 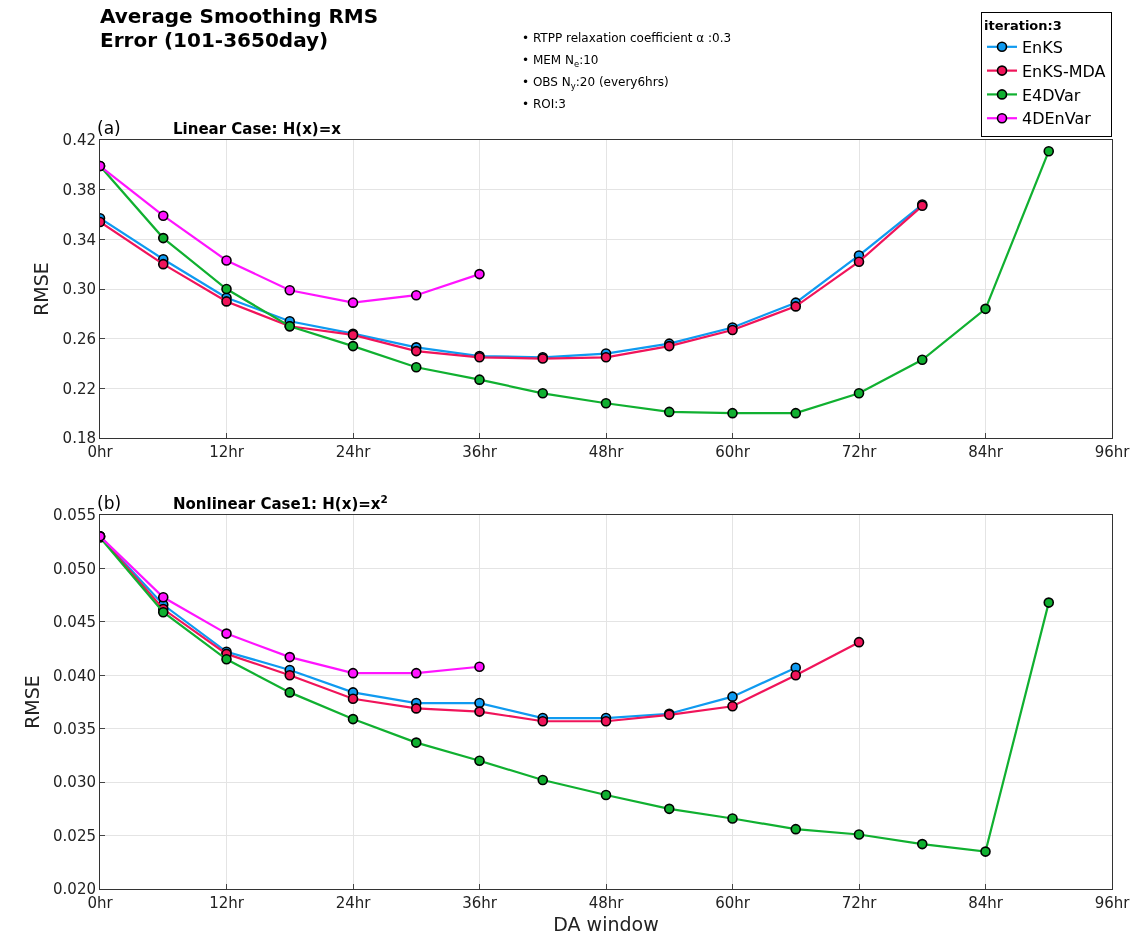 I want to click on x-axis-title: DA window, so click(x=606, y=923).